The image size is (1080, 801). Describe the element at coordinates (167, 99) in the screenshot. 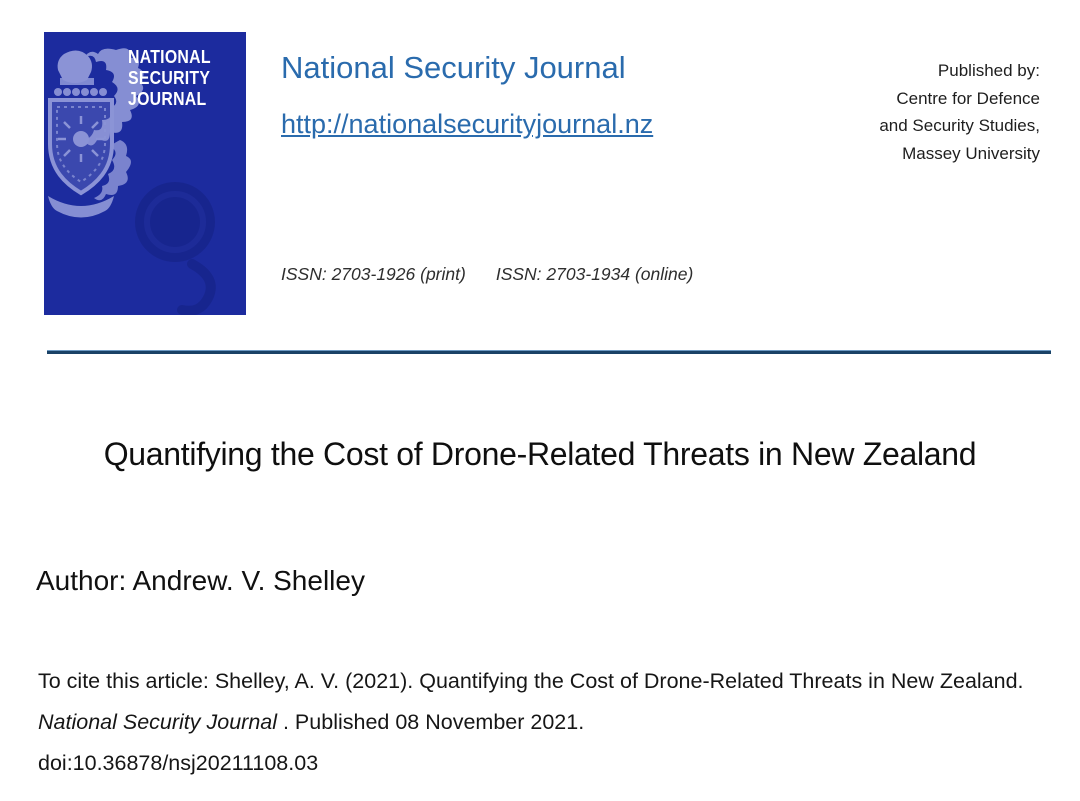

I see `cover-line-3: JOURNAL` at that location.